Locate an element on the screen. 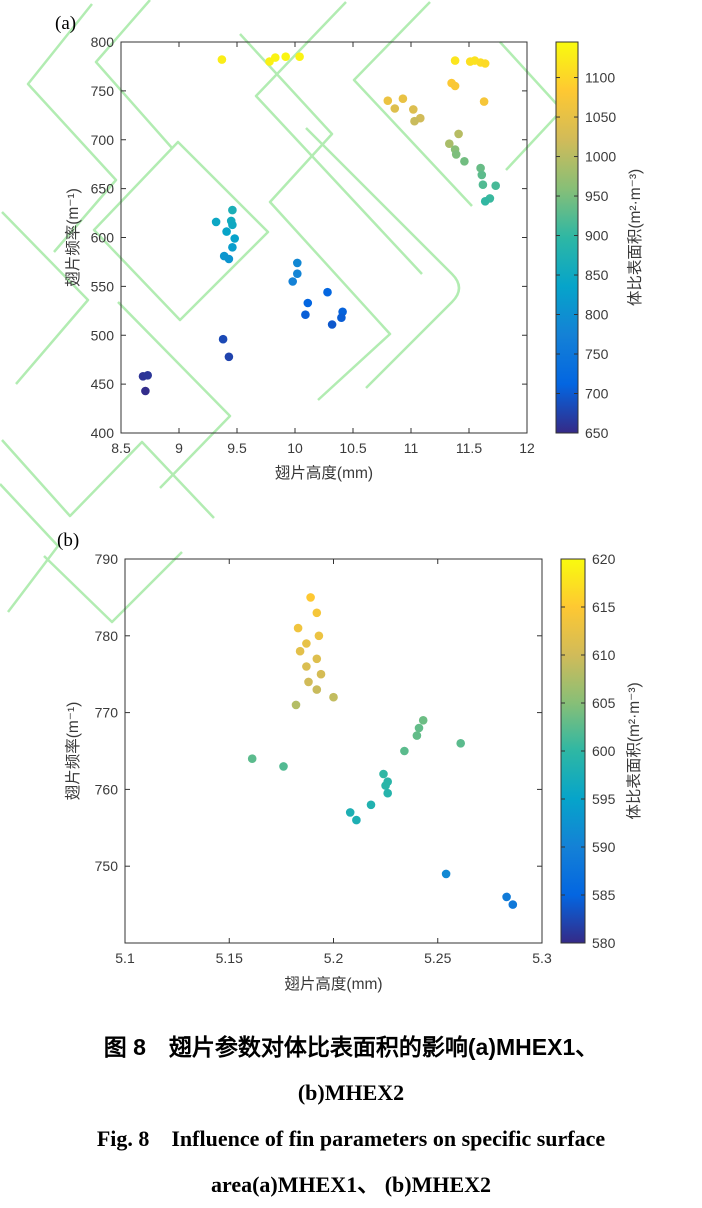 Image resolution: width=702 pixels, height=1208 pixels. y-tick-label: 650 is located at coordinates (103, 189).